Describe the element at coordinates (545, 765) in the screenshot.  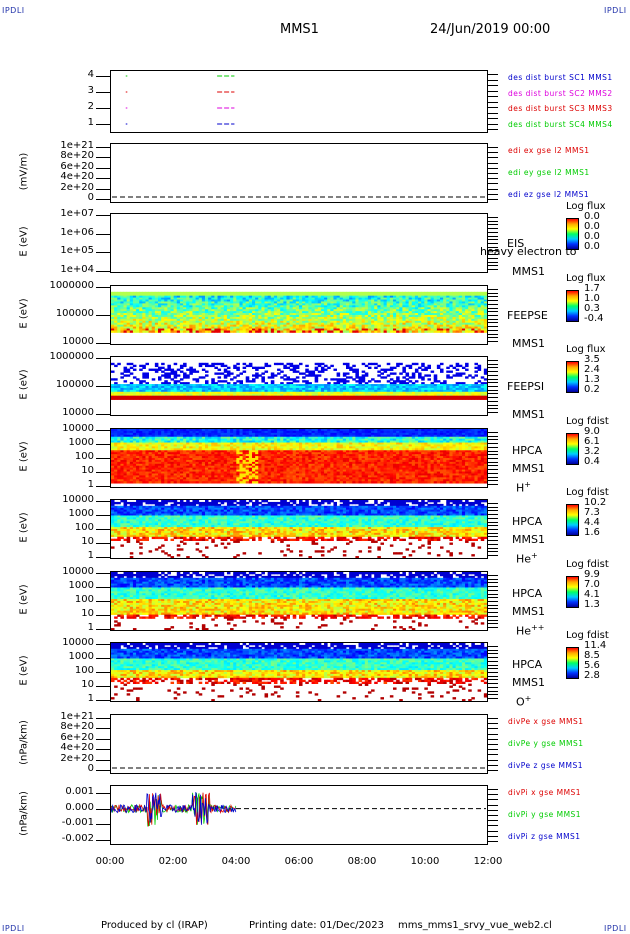
I see `divpe-legend-item: divPe z gse MMS1` at that location.